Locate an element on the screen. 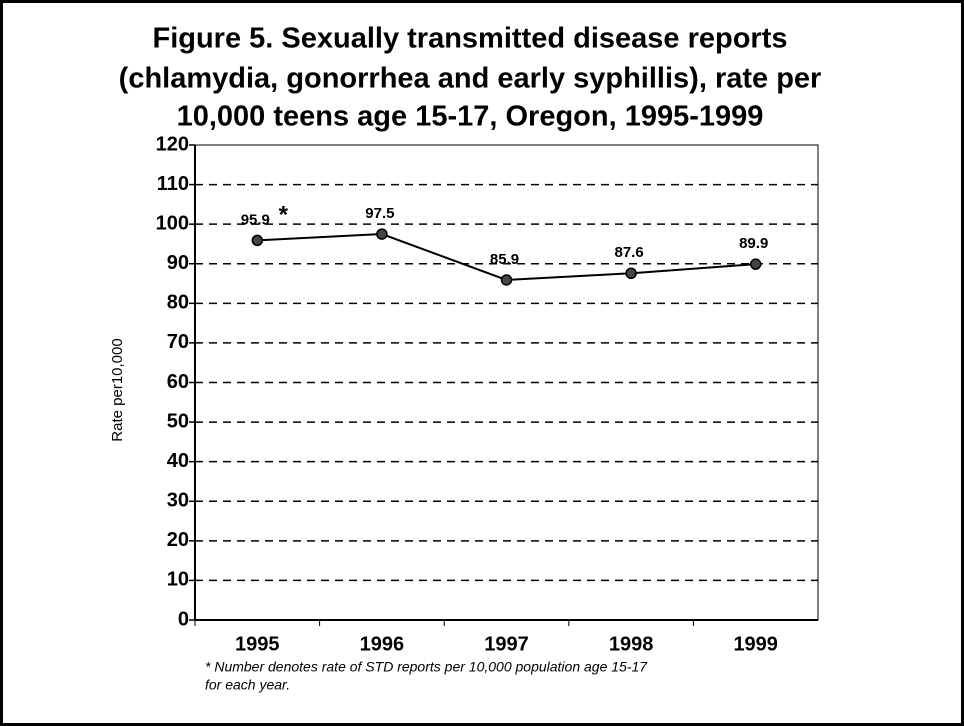 The height and width of the screenshot is (726, 964). y-tick-label: 80 is located at coordinates (178, 303).